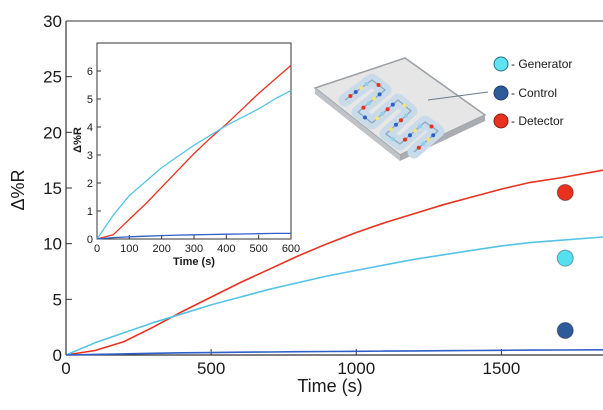 This screenshot has height=410, width=603. What do you see at coordinates (78, 140) in the screenshot?
I see `inset-y-label: Δ%R` at bounding box center [78, 140].